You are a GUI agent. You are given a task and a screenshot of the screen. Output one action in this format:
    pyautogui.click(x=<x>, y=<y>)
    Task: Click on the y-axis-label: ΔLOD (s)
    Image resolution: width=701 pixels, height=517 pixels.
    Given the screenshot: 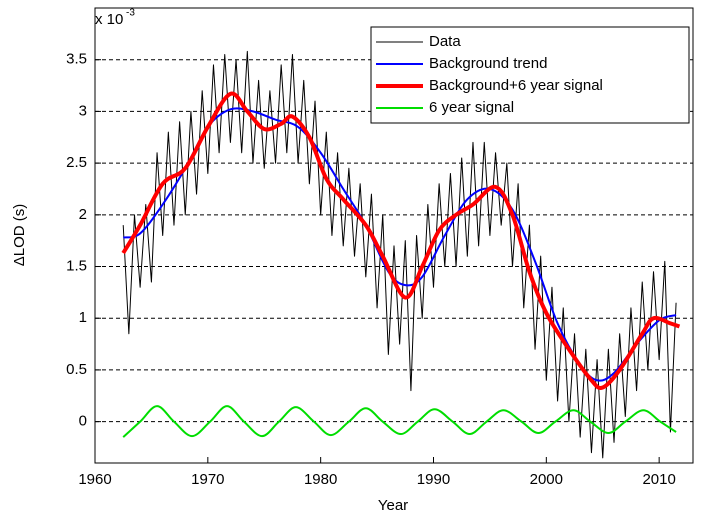 What is the action you would take?
    pyautogui.click(x=19, y=235)
    